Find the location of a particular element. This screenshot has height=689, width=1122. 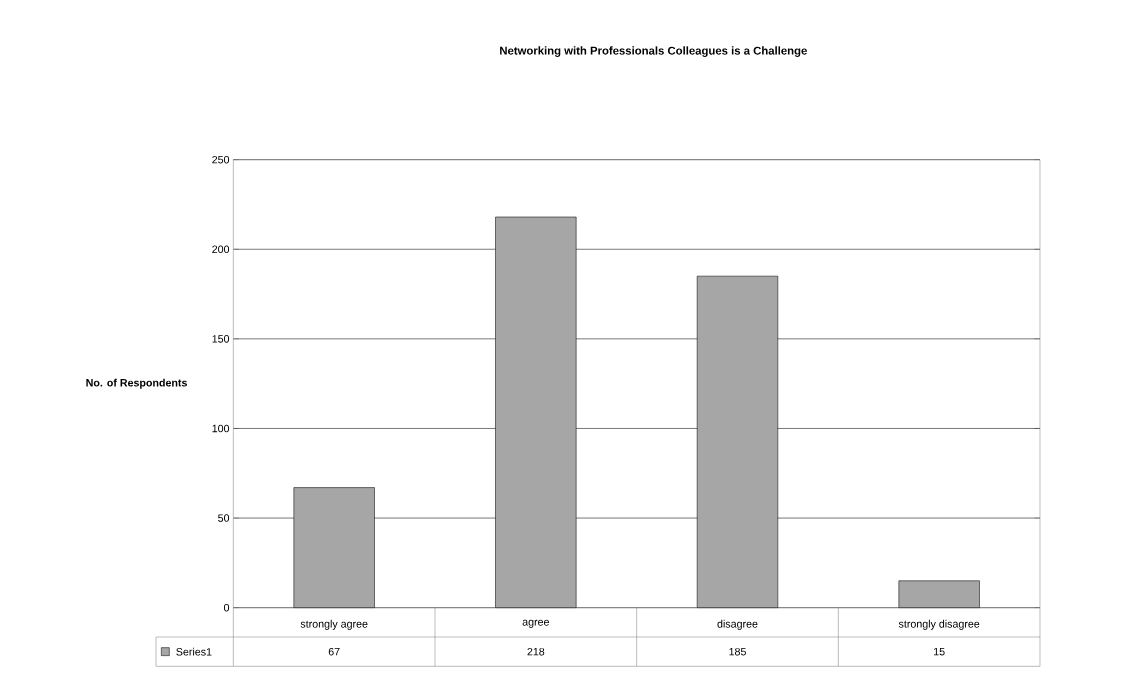

chart-title: Networking with Professionals Colleagues is a Challenge is located at coordinates (653, 51).